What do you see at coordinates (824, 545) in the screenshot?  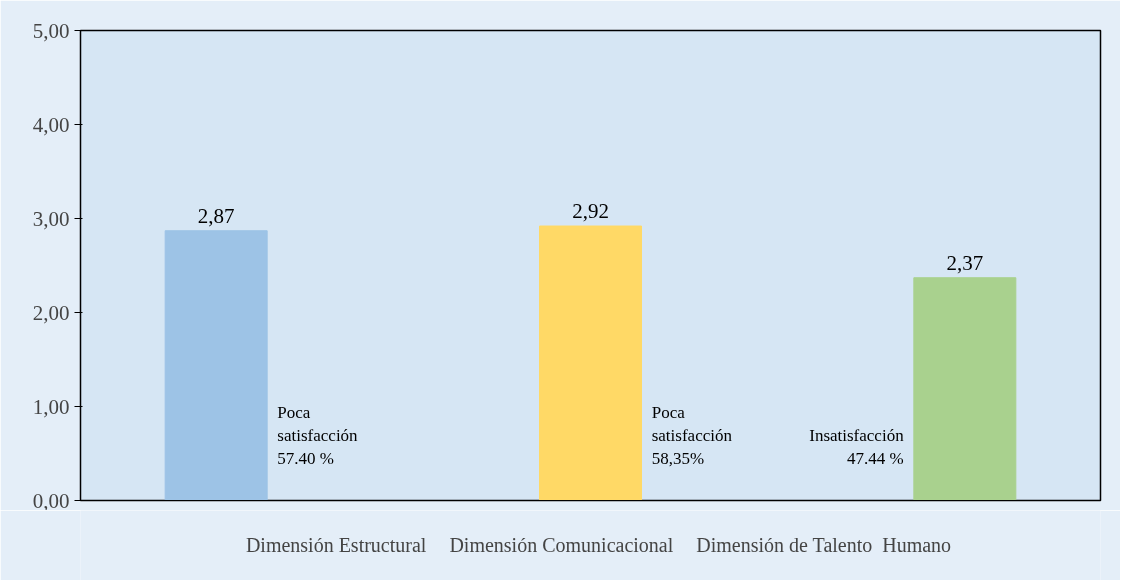 I see `series-label: Dimensión de Talento Humano` at bounding box center [824, 545].